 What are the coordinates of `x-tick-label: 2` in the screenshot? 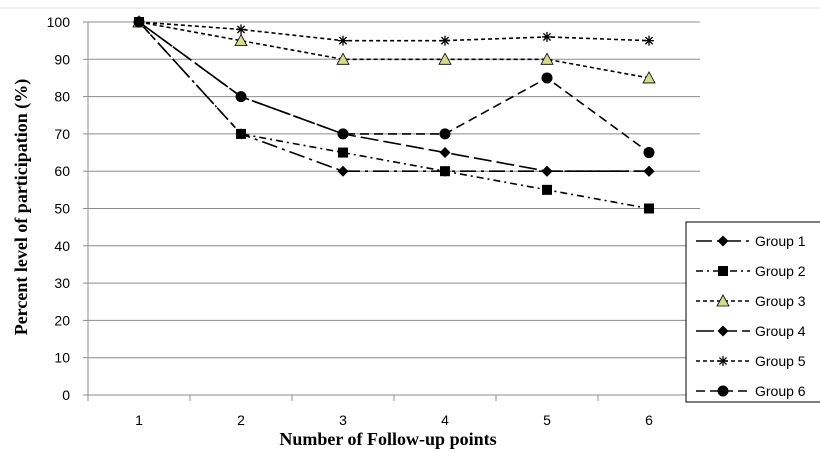 It's located at (241, 420).